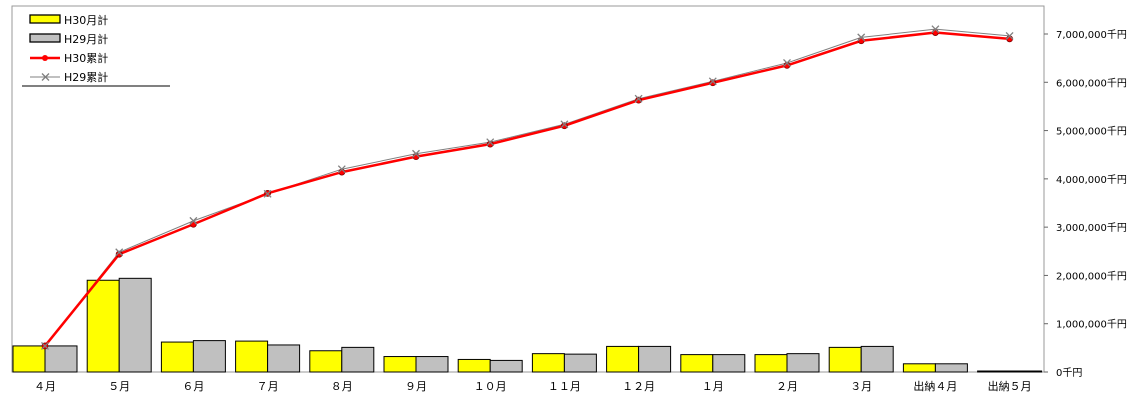 The width and height of the screenshot is (1143, 402). What do you see at coordinates (713, 386) in the screenshot?
I see `x-tick-label: １月` at bounding box center [713, 386].